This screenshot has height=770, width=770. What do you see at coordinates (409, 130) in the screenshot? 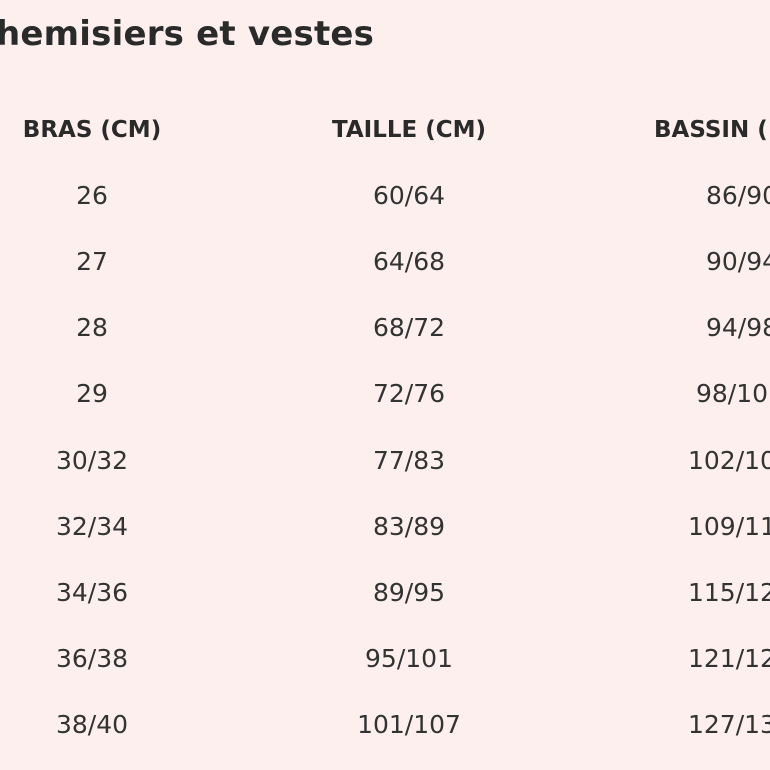
I see `column-header-taille: TAILLE (CM)` at bounding box center [409, 130].